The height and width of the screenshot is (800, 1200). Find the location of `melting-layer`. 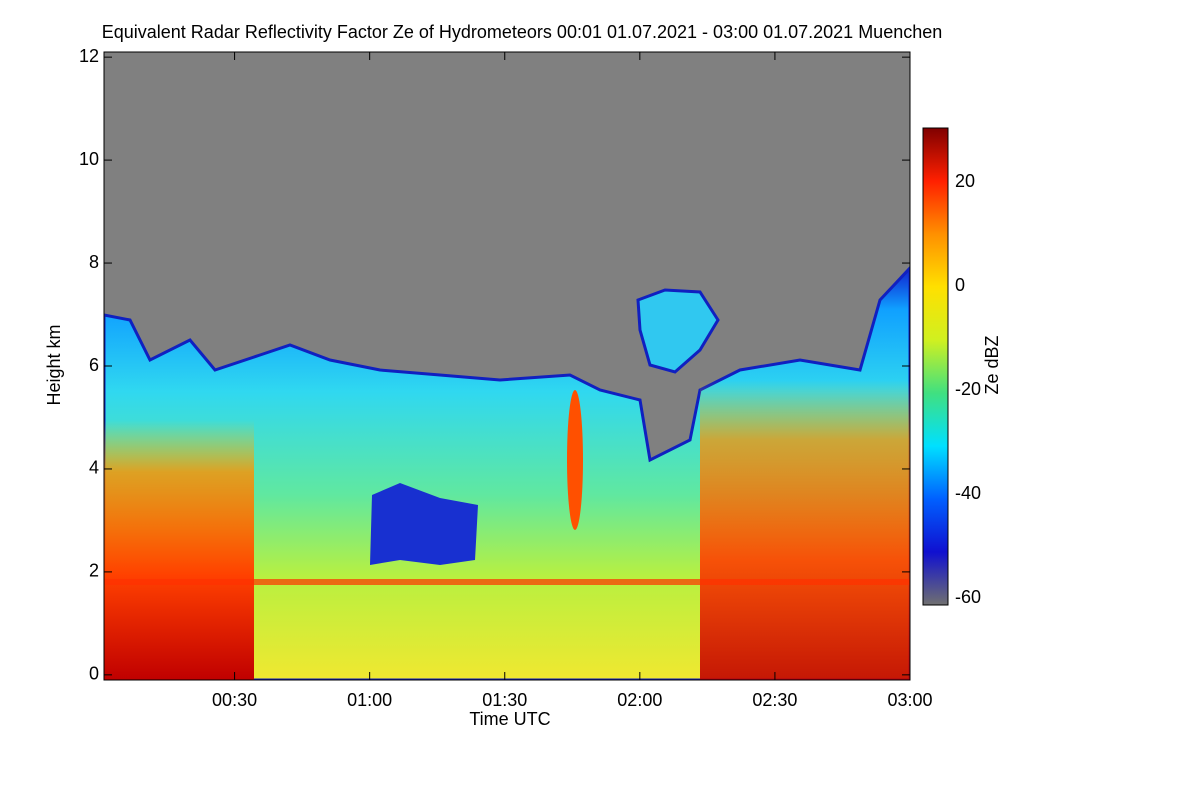

melting-layer is located at coordinates (507, 582).